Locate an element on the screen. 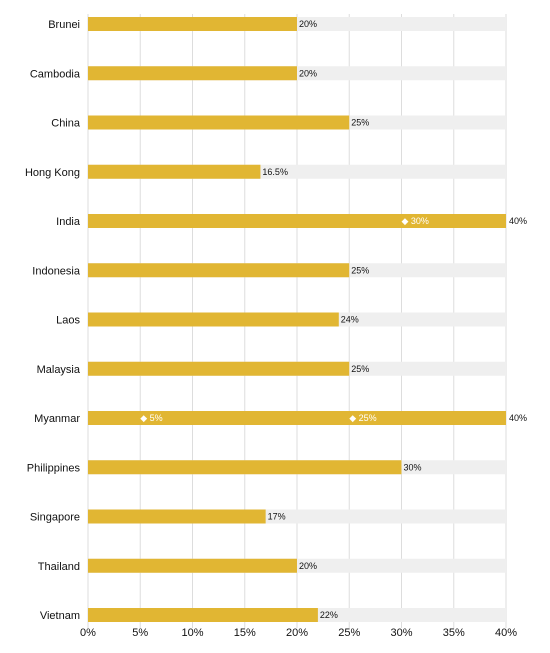 The height and width of the screenshot is (653, 550). x-tick-label: 25% is located at coordinates (349, 633).